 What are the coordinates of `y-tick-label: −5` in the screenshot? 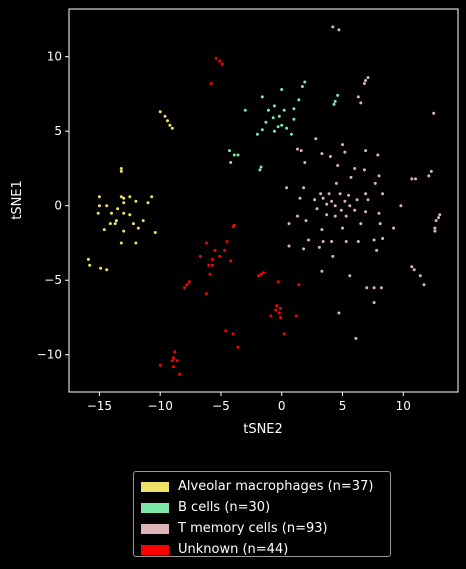 It's located at (53, 280).